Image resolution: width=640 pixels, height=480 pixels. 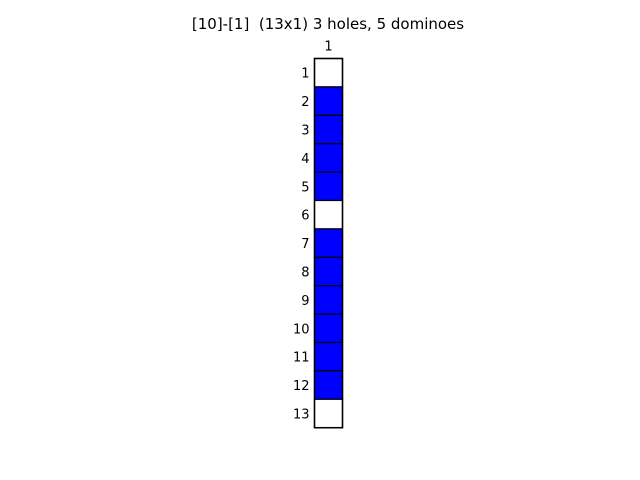 I want to click on row-label: 3, so click(x=305, y=131).